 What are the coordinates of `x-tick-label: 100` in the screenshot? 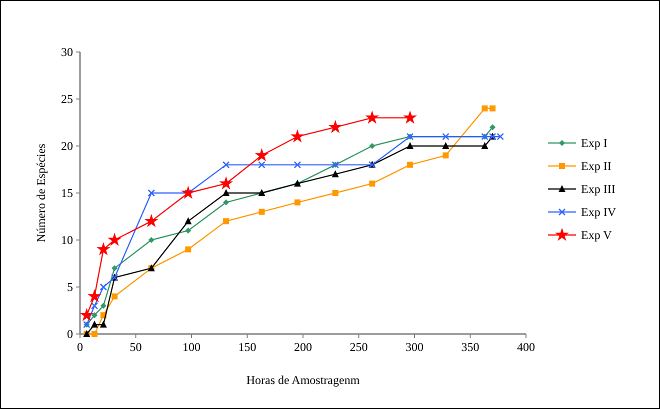 It's located at (191, 347).